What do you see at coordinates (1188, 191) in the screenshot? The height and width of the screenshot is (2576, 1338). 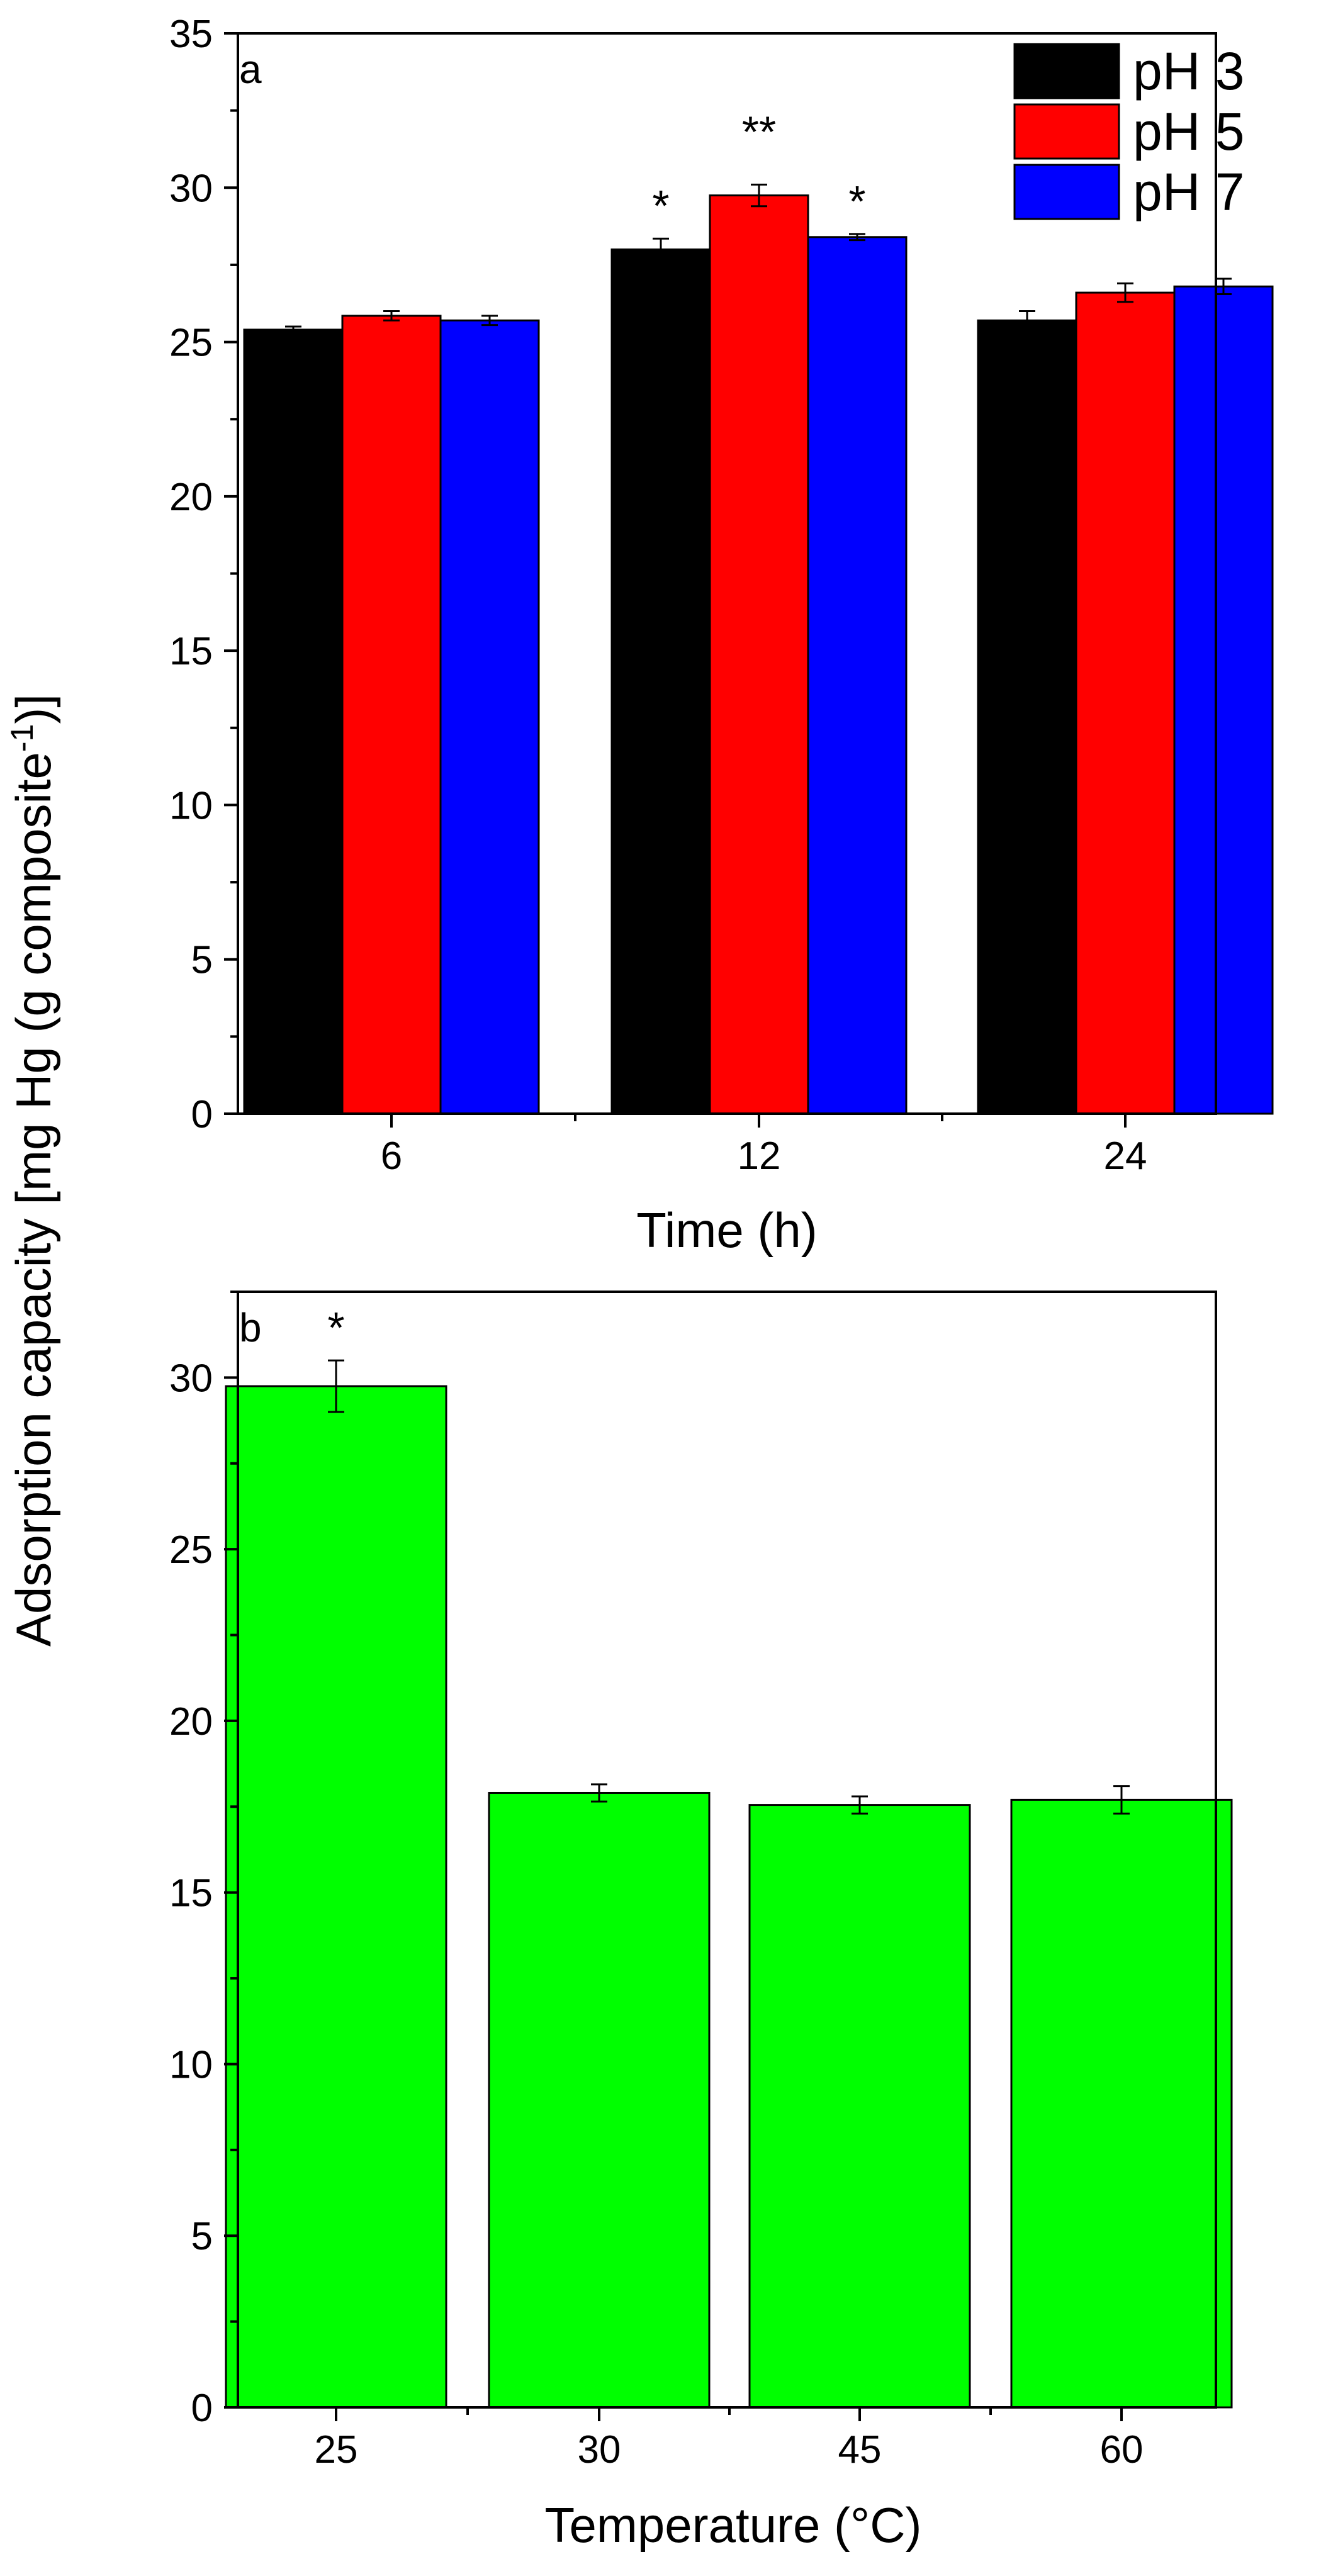 I see `legend-label-ph-7: pH 7` at bounding box center [1188, 191].